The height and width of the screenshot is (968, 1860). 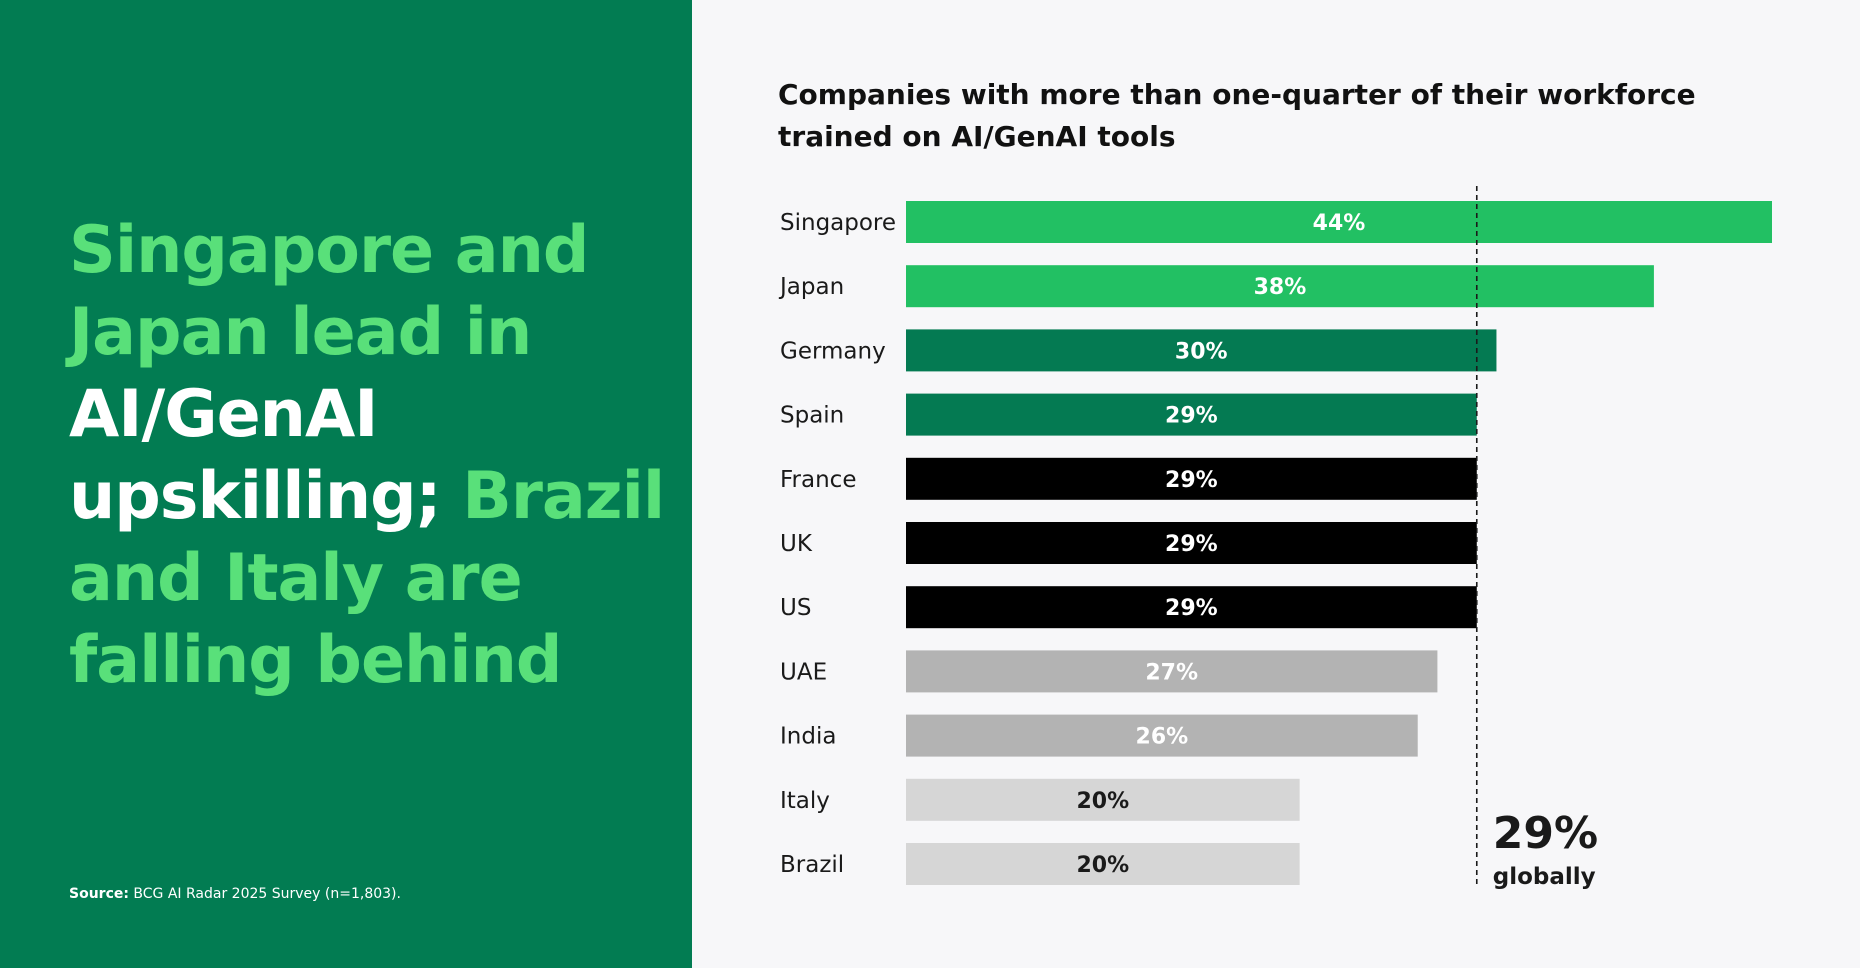 I want to click on bar-france, so click(x=1191, y=478).